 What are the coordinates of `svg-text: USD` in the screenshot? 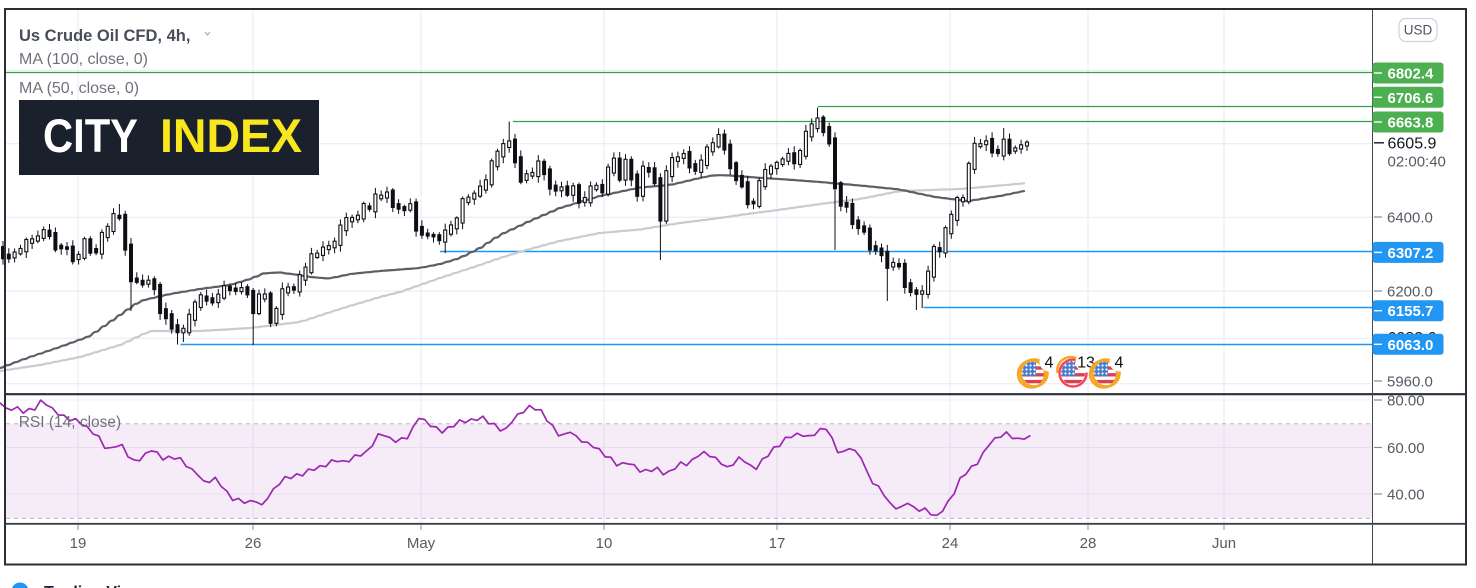 It's located at (1418, 30).